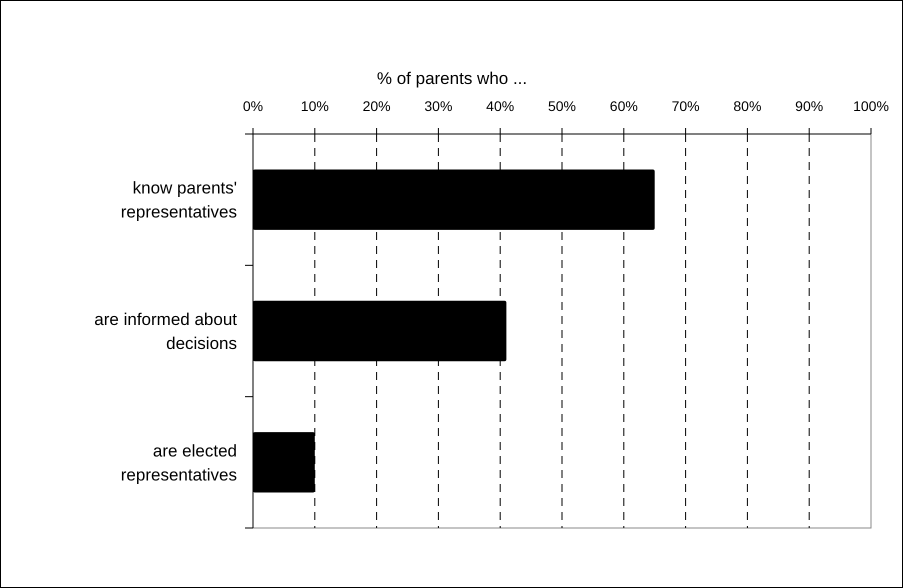 Image resolution: width=903 pixels, height=588 pixels. Describe the element at coordinates (871, 106) in the screenshot. I see `x-tick-label: 100%` at that location.